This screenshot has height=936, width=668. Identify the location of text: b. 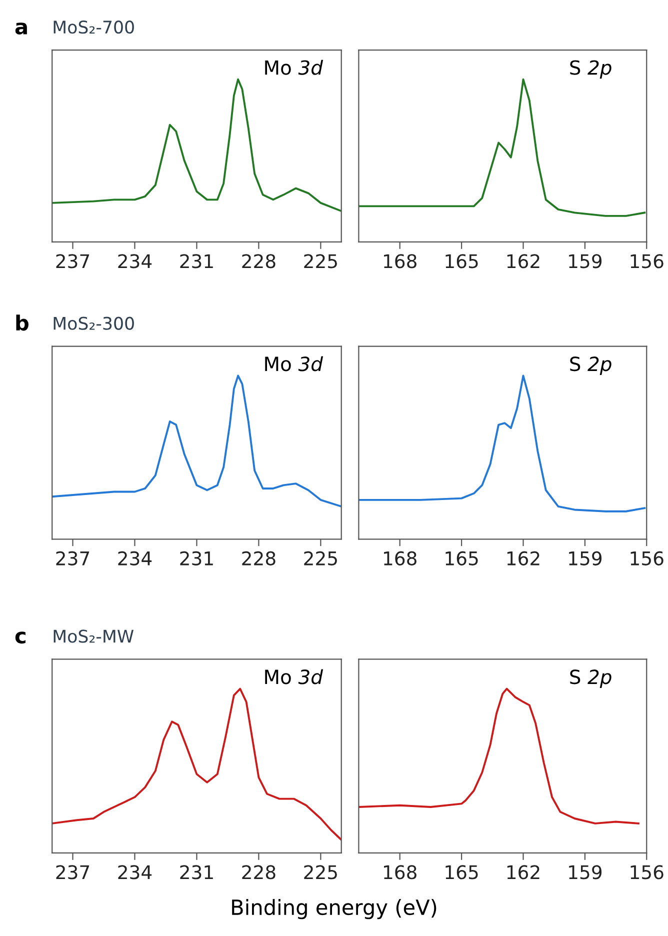
(22, 322).